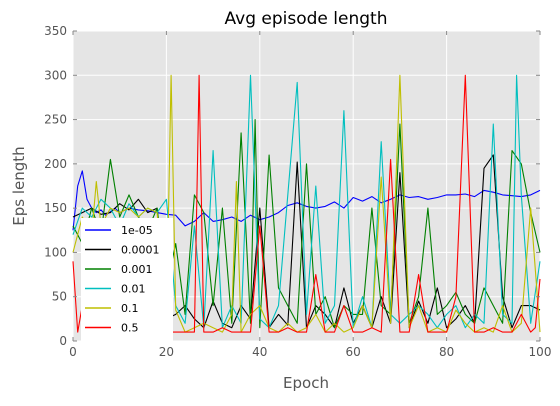 The height and width of the screenshot is (406, 560). Describe the element at coordinates (55, 208) in the screenshot. I see `y-tick-label: 150` at that location.